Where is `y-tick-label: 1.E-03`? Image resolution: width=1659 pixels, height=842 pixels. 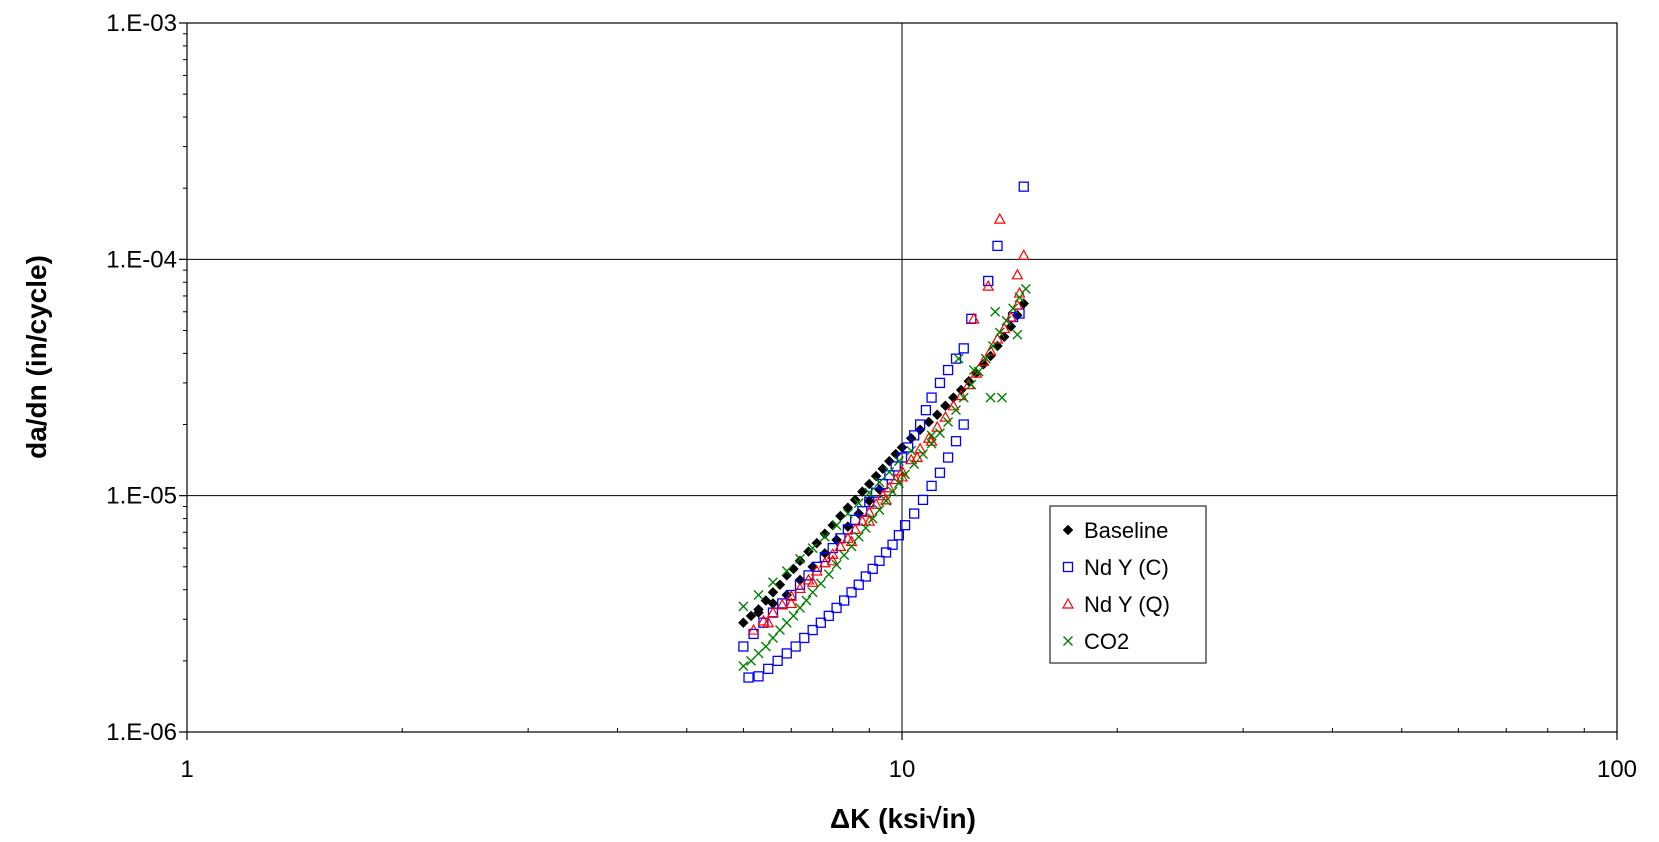 y-tick-label: 1.E-03 is located at coordinates (141, 23).